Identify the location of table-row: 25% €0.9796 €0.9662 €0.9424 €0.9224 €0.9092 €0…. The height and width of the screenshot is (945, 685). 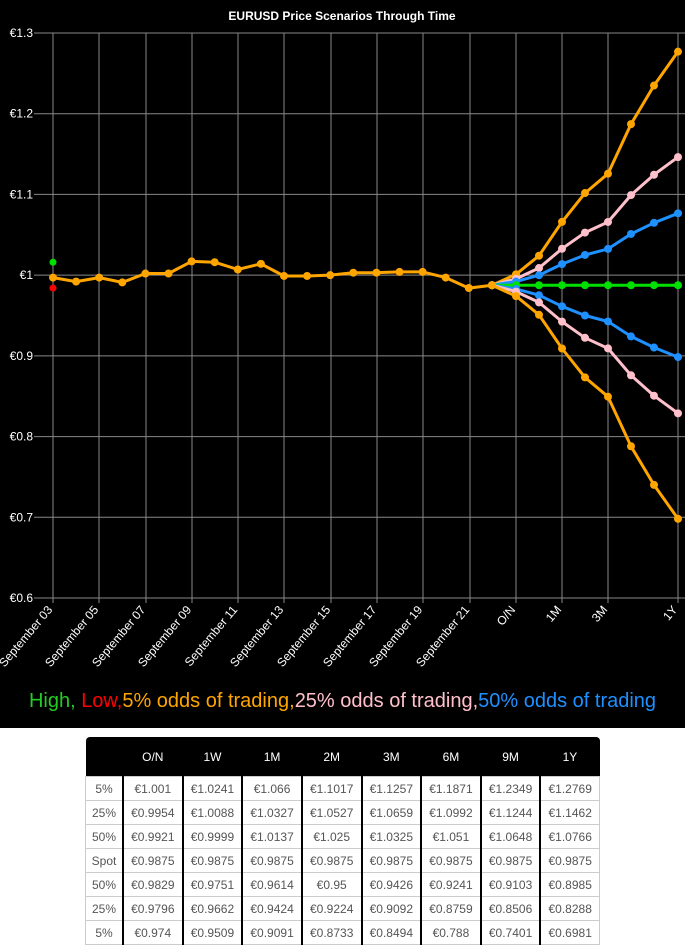
(343, 908).